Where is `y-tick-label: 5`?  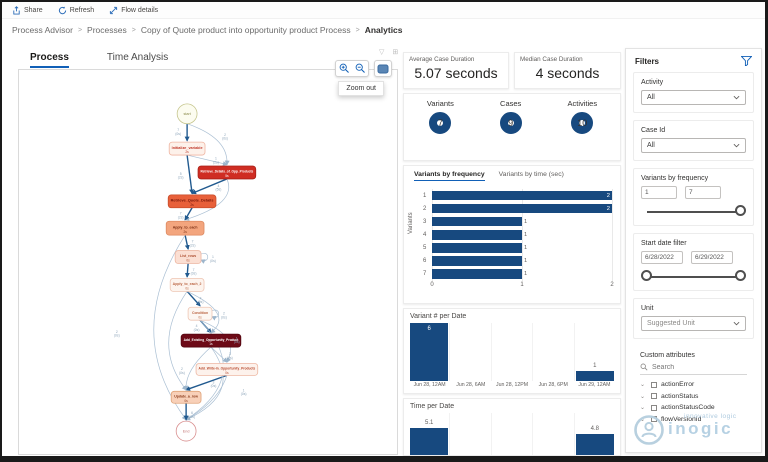
y-tick-label: 5 is located at coordinates (425, 247).